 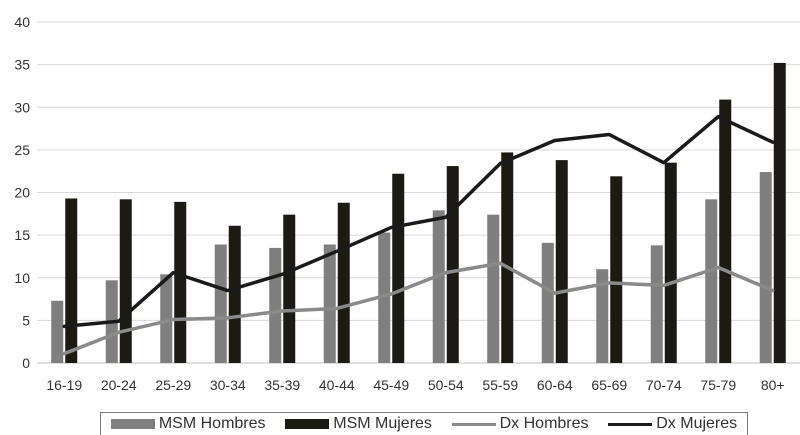 What do you see at coordinates (555, 385) in the screenshot?
I see `x-tick-label: 60-64` at bounding box center [555, 385].